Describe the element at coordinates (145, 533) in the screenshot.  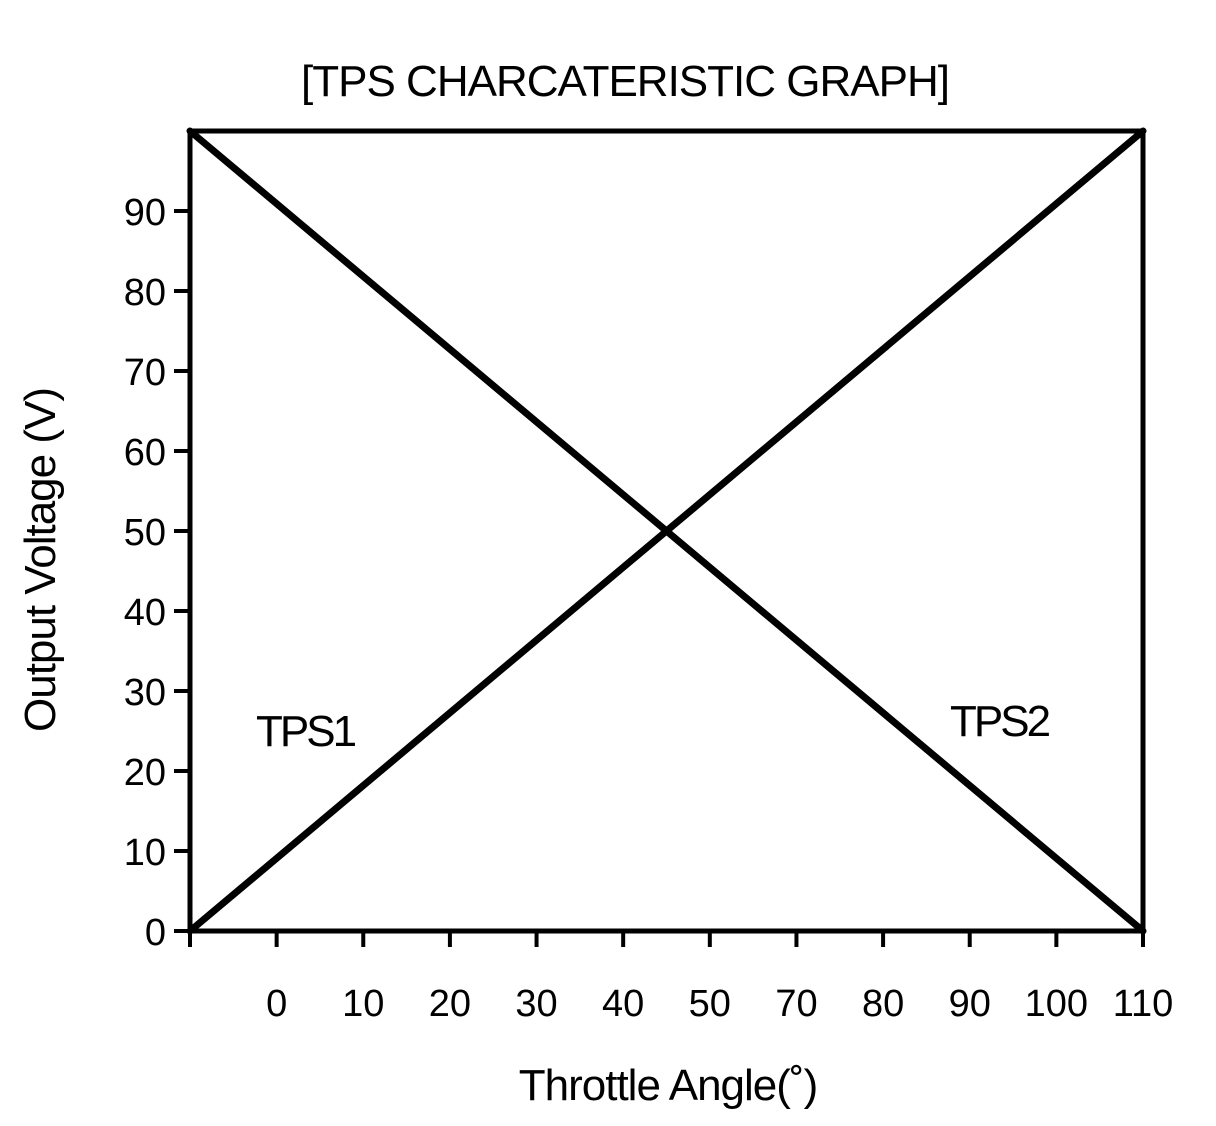
I see `y-tick-label: 50` at that location.